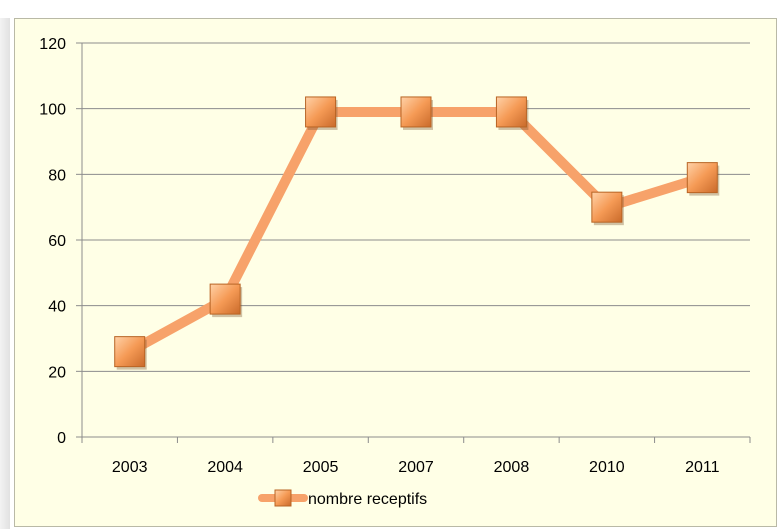 This screenshot has width=779, height=529. I want to click on legend-label: nombre receptifs, so click(367, 499).